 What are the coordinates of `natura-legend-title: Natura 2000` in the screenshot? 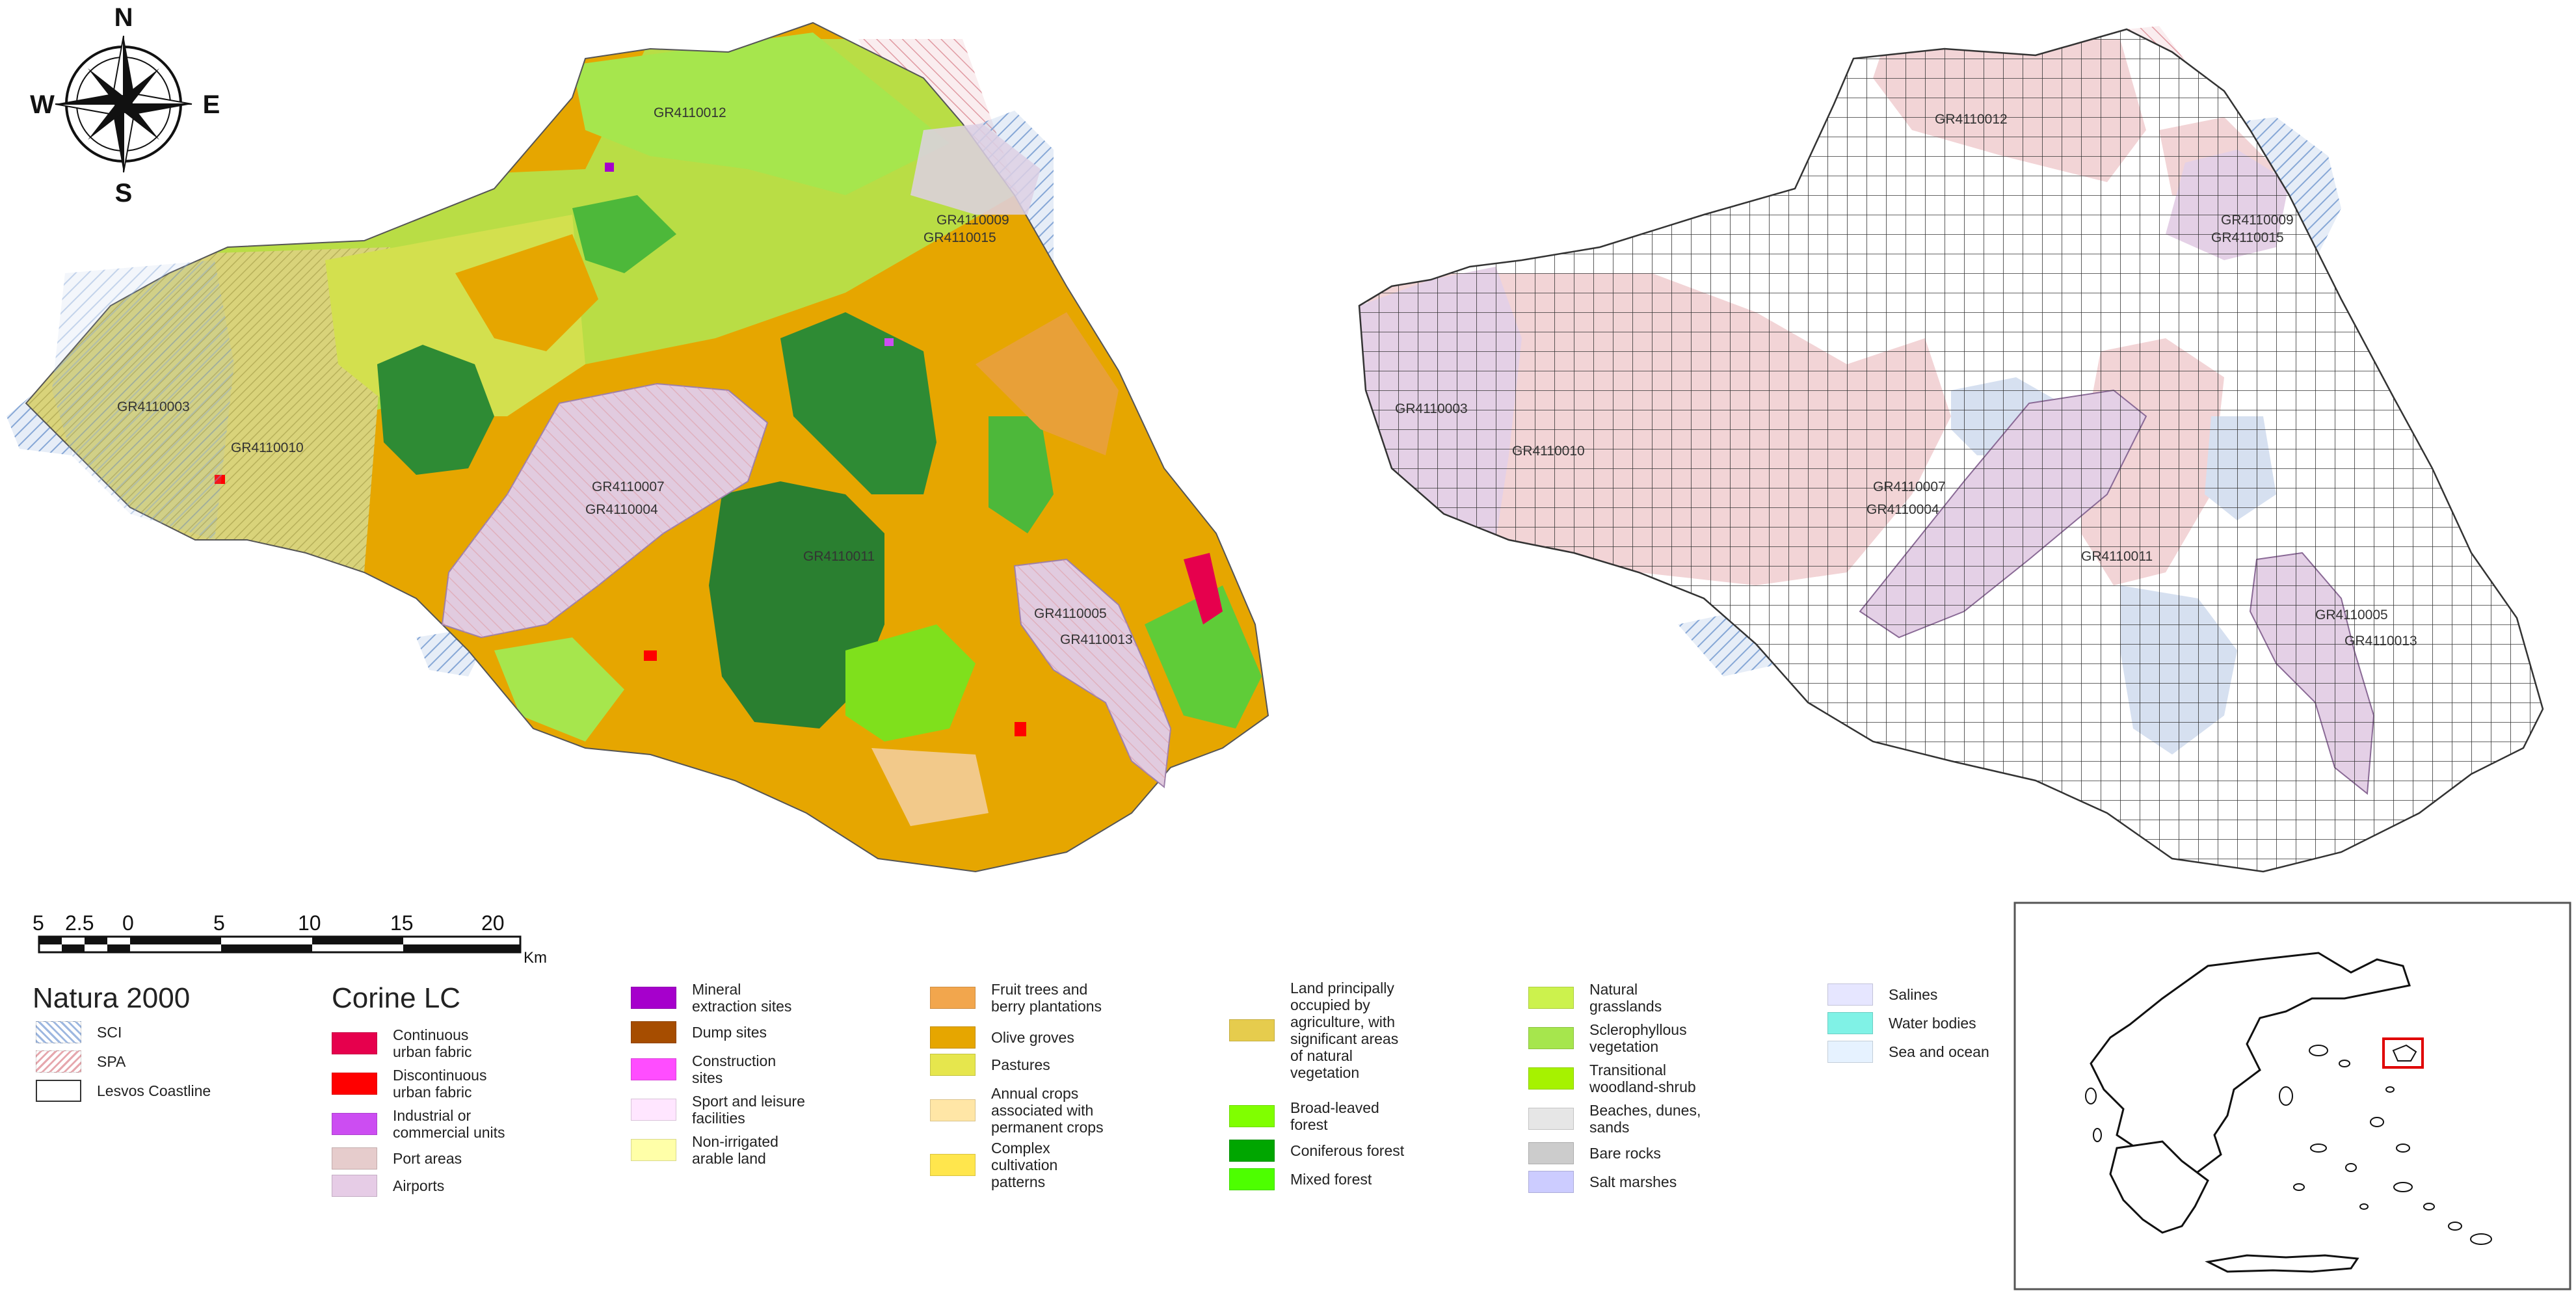 It's located at (112, 998).